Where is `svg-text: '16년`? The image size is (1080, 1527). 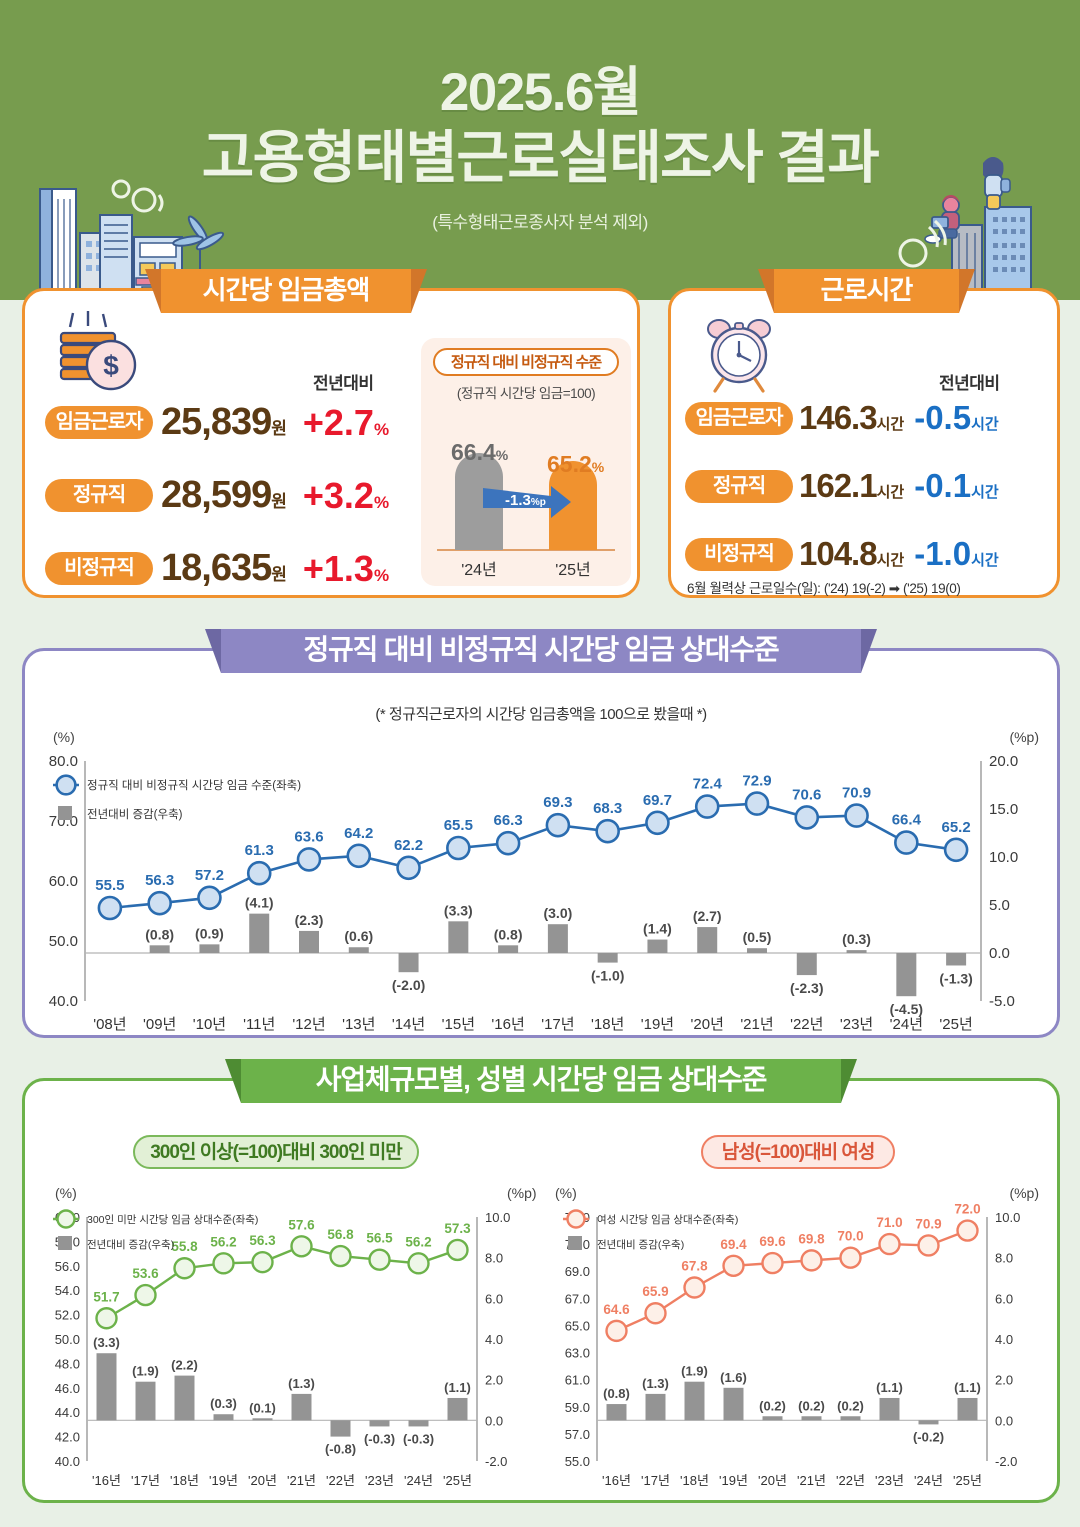
svg-text: '16년 is located at coordinates (507, 1024).